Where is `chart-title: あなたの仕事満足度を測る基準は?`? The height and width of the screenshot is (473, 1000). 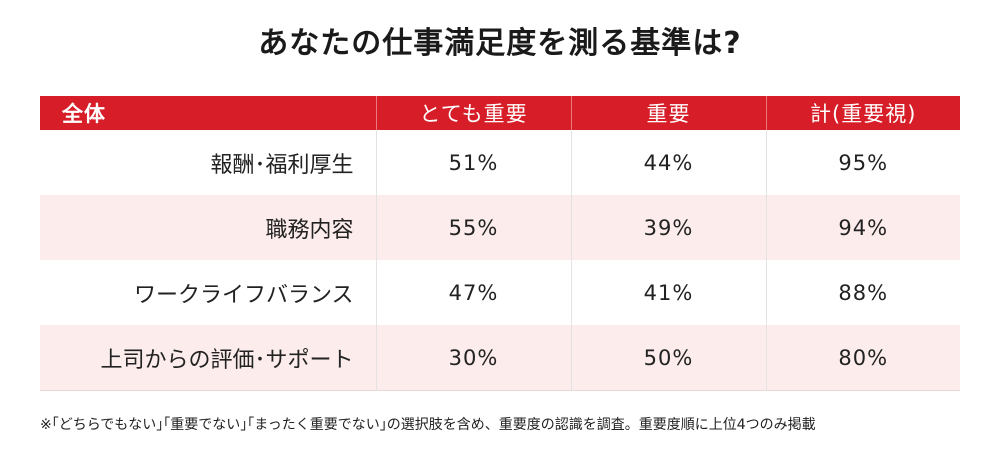
chart-title: あなたの仕事満足度を測る基準は? is located at coordinates (500, 43).